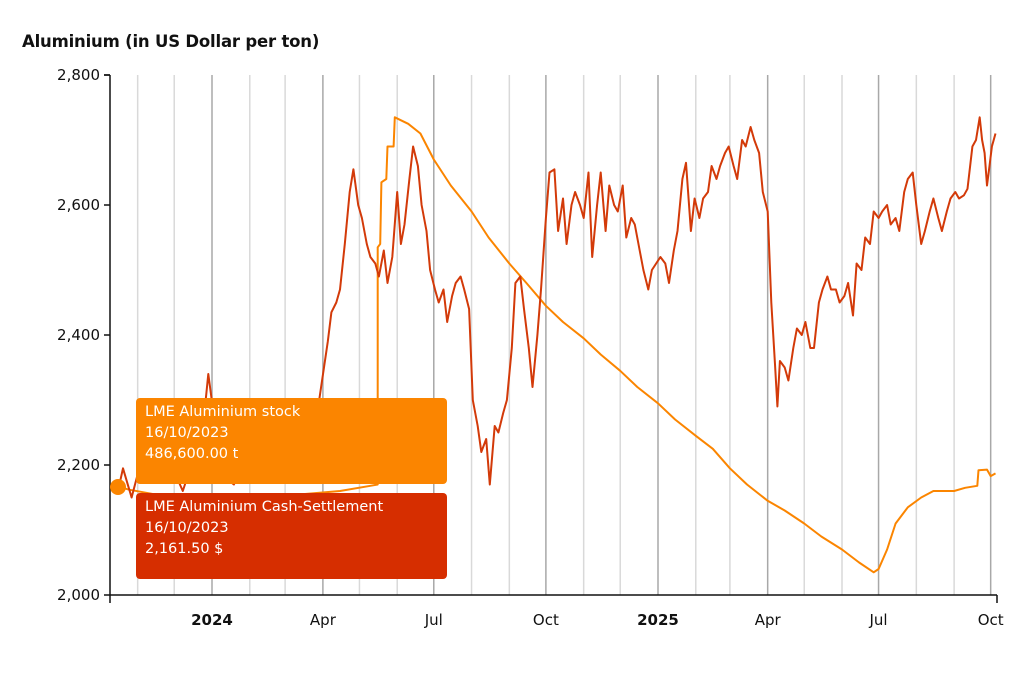 The height and width of the screenshot is (677, 1024). Describe the element at coordinates (192, 454) in the screenshot. I see `tooltip-stock-value: 486,600.00 t` at that location.